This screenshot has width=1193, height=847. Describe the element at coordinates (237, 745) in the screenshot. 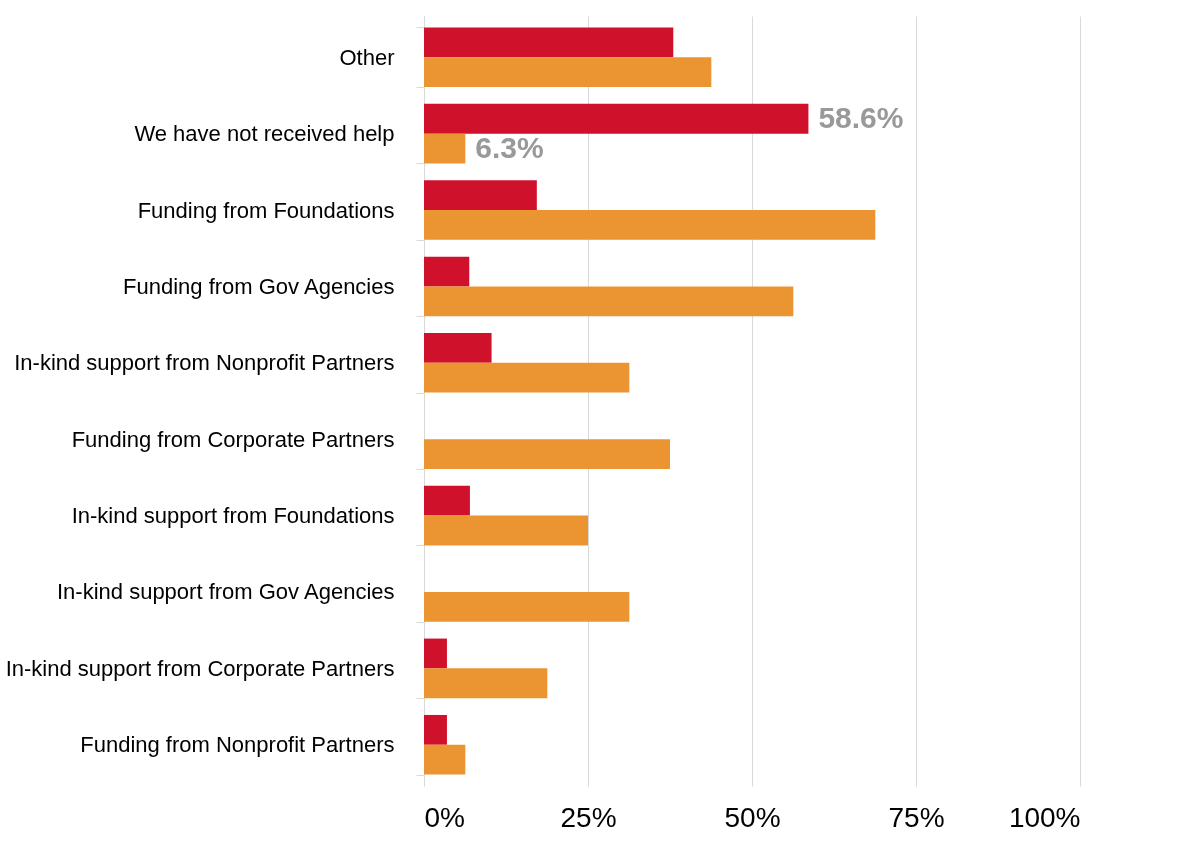

I see `y-tick-label: Funding from Nonprofit Partners` at that location.